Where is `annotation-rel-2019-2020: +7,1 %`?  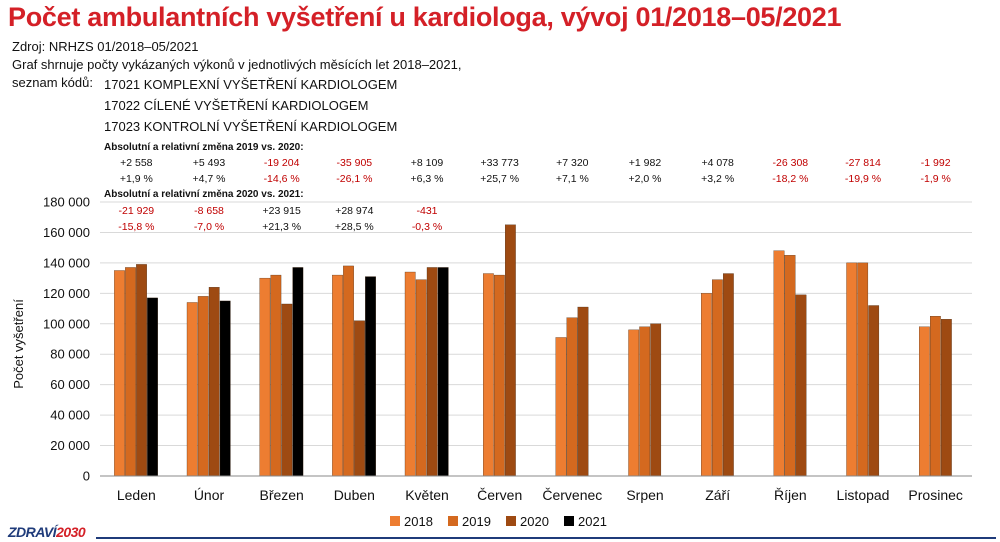 annotation-rel-2019-2020: +7,1 % is located at coordinates (572, 179).